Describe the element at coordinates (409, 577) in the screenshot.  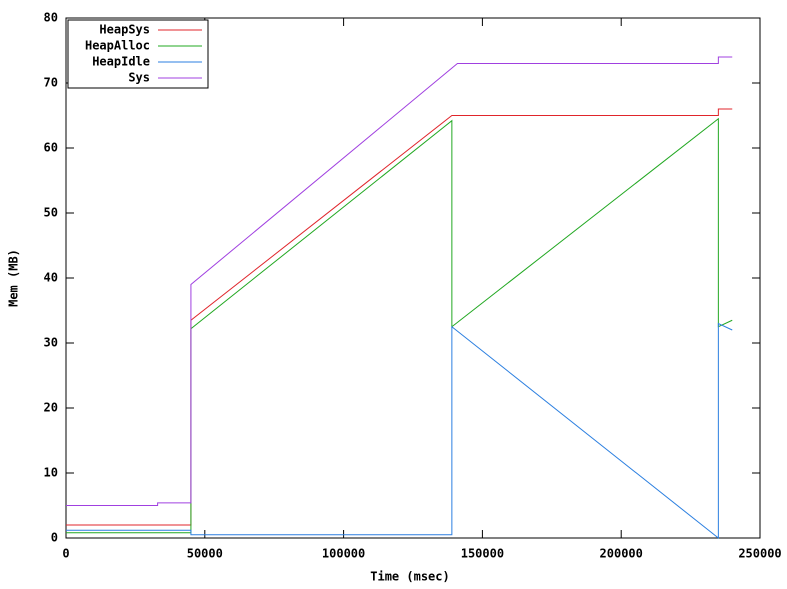
I see `x-axis-label: Time (msec)` at that location.